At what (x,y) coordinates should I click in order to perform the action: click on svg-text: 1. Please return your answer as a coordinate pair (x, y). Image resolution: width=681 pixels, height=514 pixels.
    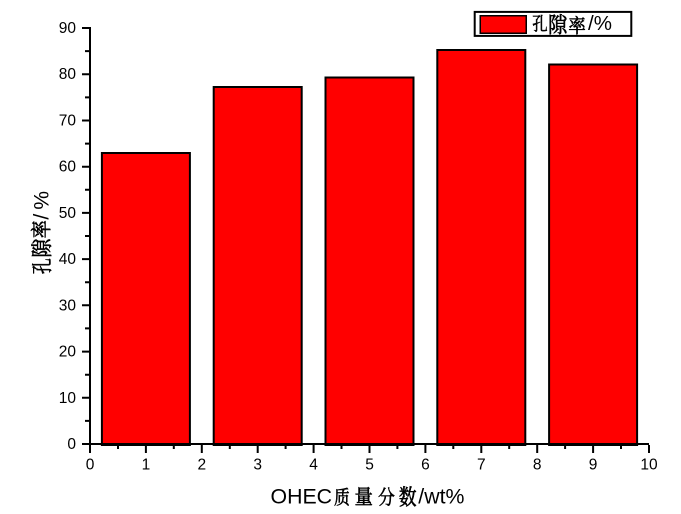
    Looking at the image, I should click on (146, 465).